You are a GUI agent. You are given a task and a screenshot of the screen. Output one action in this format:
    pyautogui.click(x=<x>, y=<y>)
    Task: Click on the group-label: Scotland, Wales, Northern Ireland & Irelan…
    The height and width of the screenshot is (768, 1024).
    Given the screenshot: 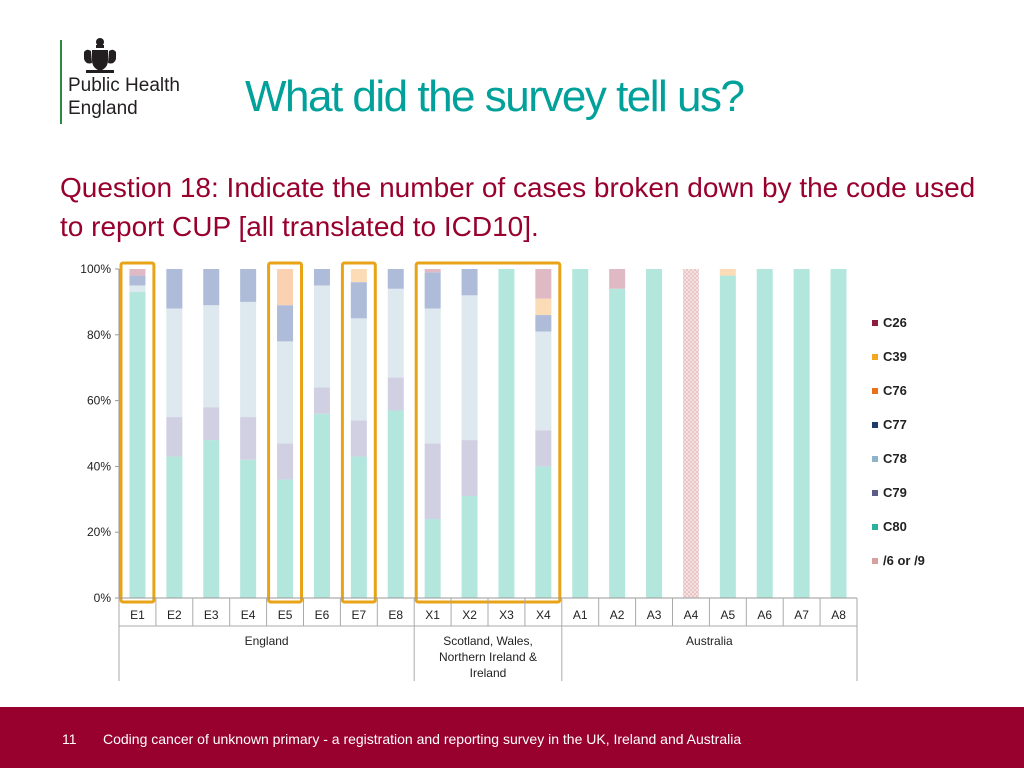 What is the action you would take?
    pyautogui.click(x=488, y=657)
    